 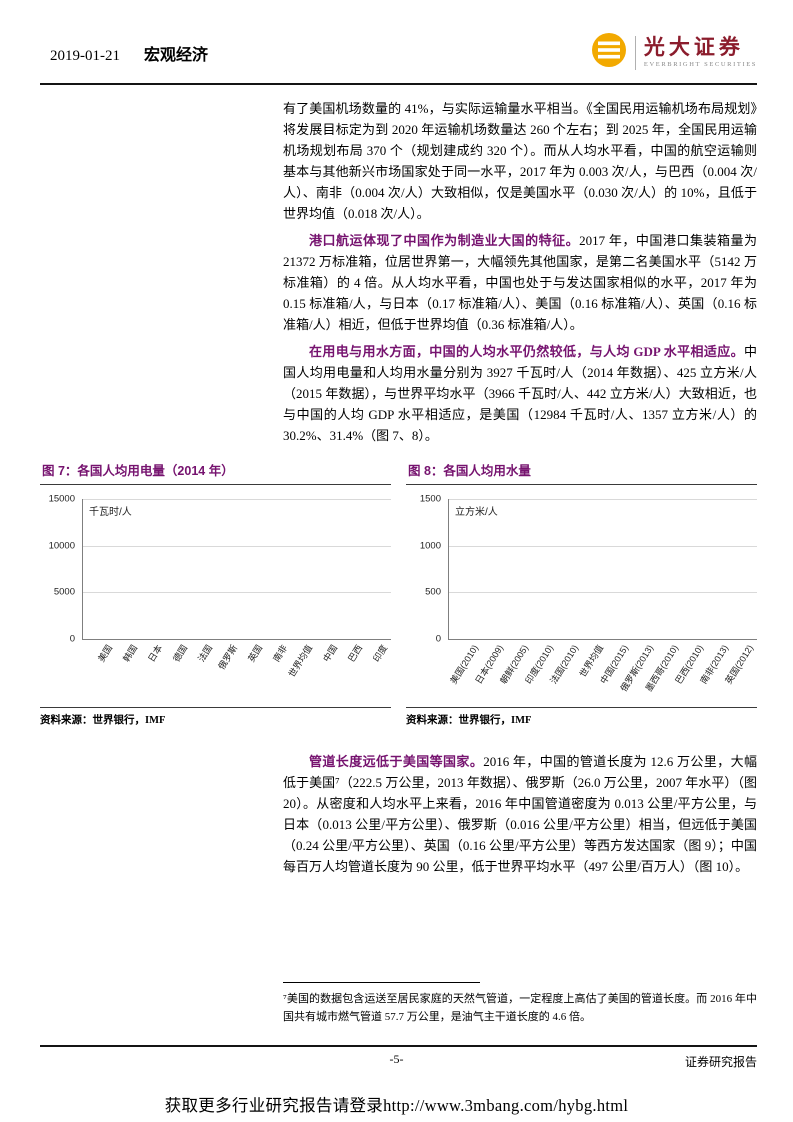 I want to click on chart-plot-row: 0 5000 10000 15000 千瓦时/人, so click(x=215, y=569).